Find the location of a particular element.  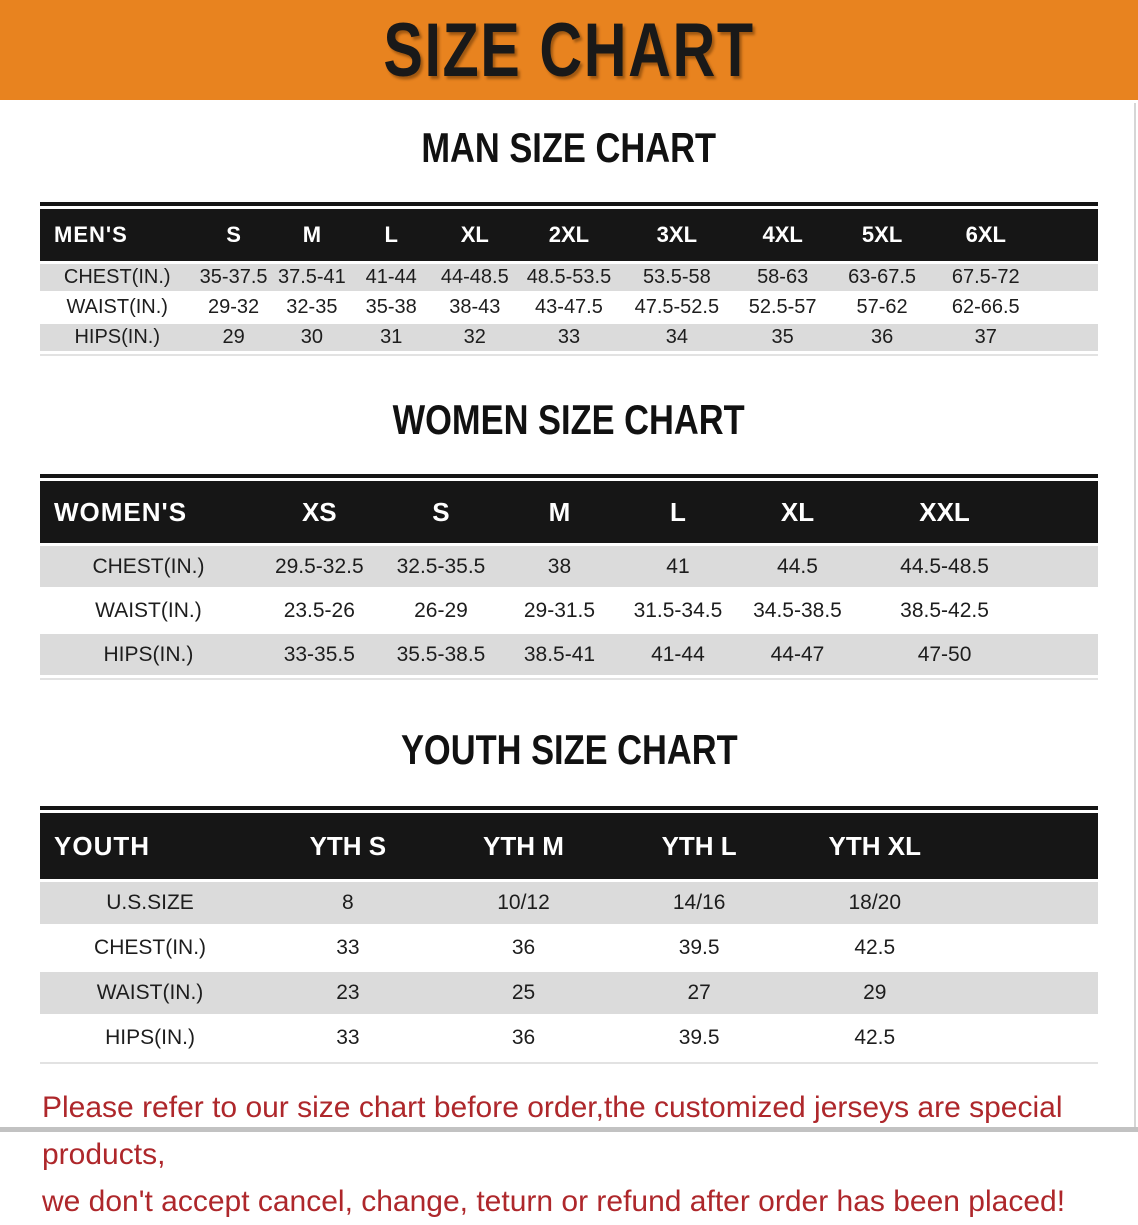

size-value: 58-63 is located at coordinates (782, 277).